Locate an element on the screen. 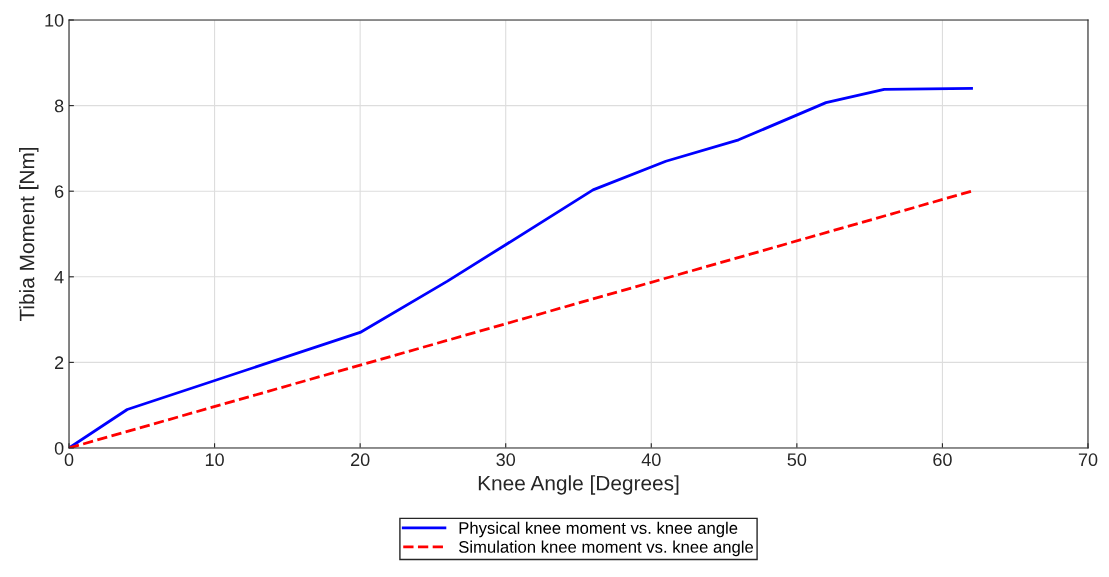 This screenshot has width=1109, height=577. y-tick-label: 10 is located at coordinates (54, 20).